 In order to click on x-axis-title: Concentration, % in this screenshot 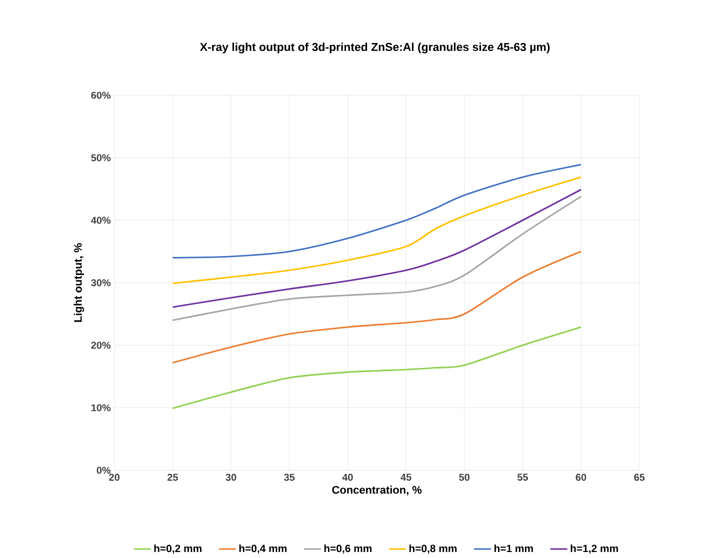, I will do `click(377, 491)`.